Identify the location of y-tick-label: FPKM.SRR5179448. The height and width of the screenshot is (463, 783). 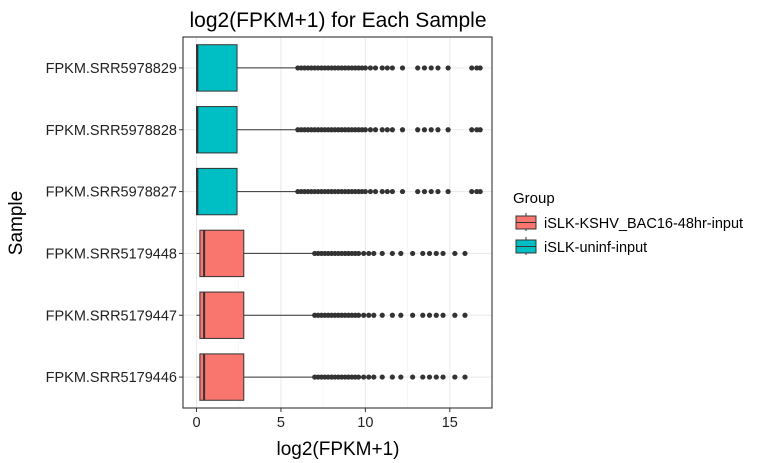
(111, 254).